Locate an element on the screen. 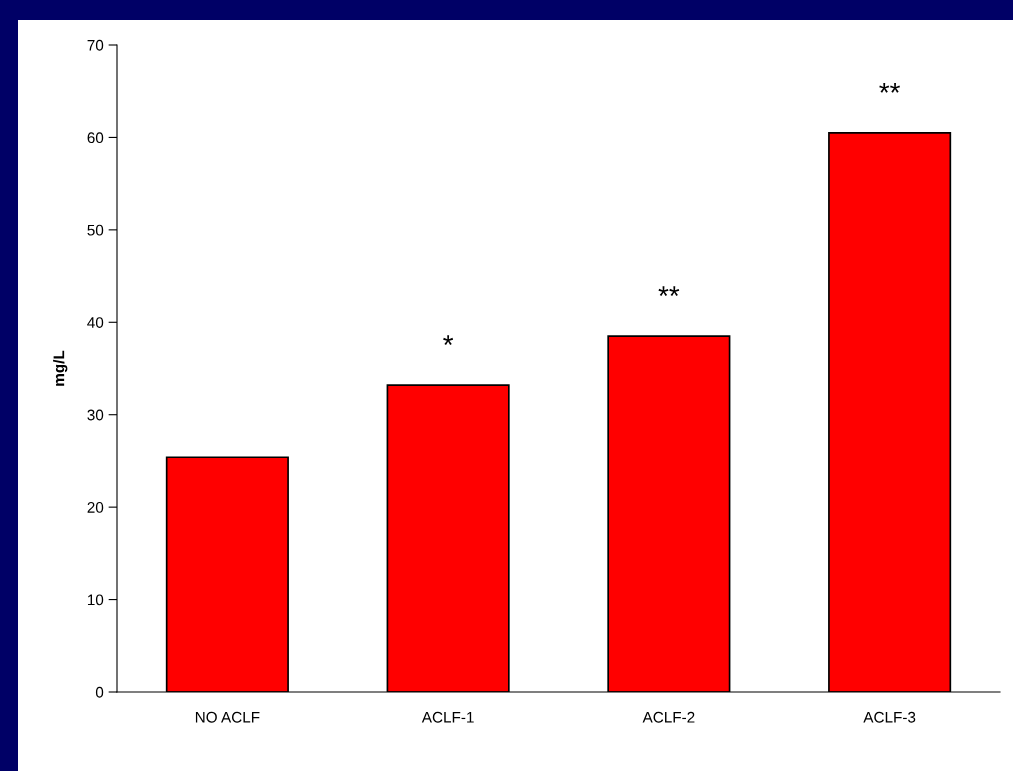 Image resolution: width=1013 pixels, height=771 pixels. x-tick-label: ACLF-3 is located at coordinates (889, 717).